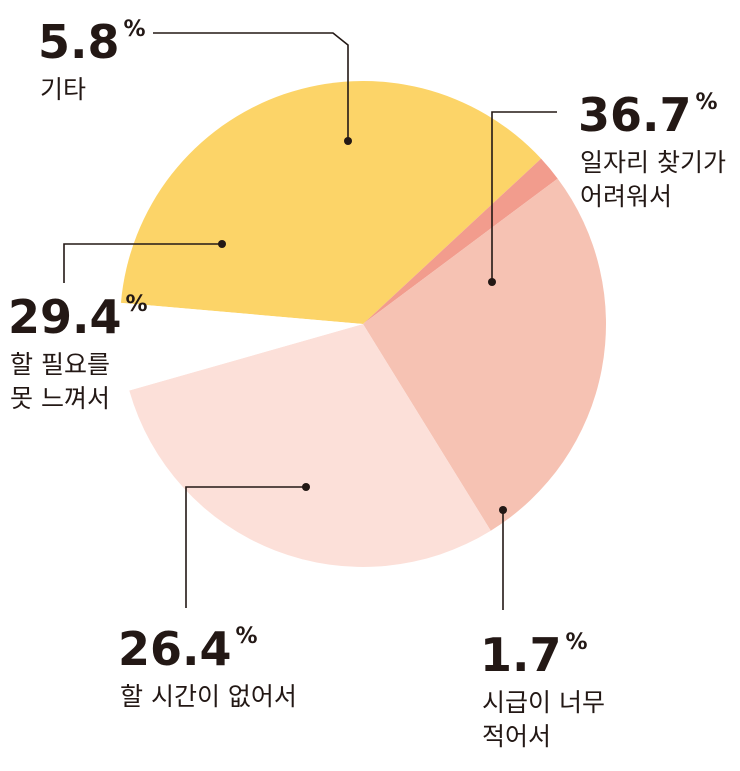 Image resolution: width=740 pixels, height=771 pixels. Describe the element at coordinates (208, 696) in the screenshot. I see `slice-label-3-line-1: 할 시간이 없어서` at that location.